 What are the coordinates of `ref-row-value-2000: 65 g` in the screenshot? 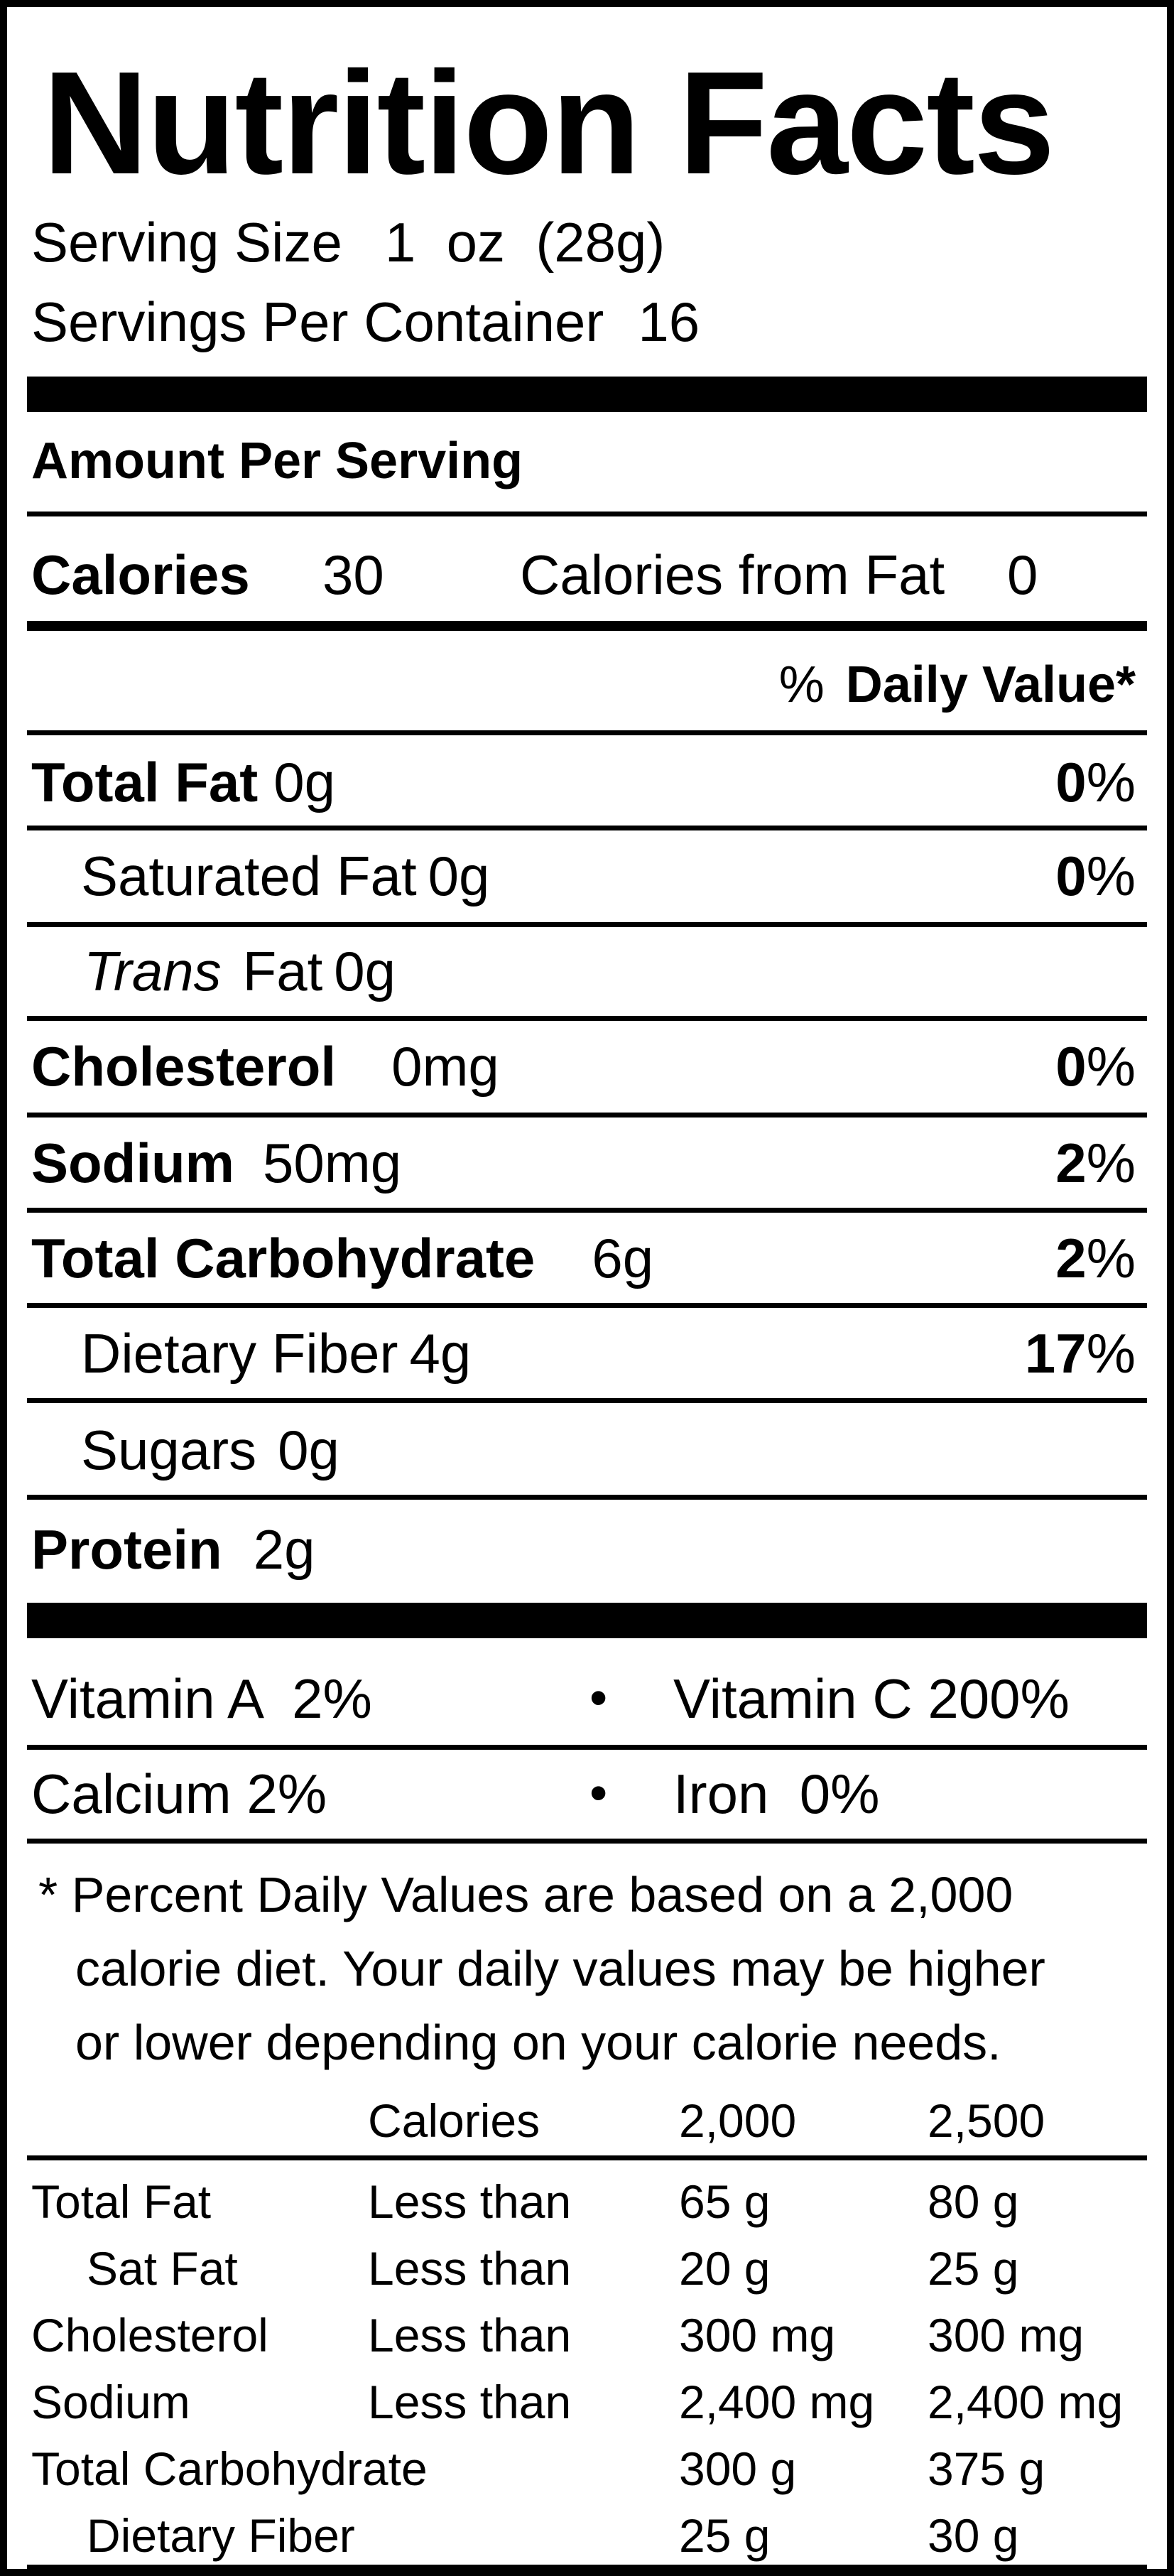 It's located at (725, 2201).